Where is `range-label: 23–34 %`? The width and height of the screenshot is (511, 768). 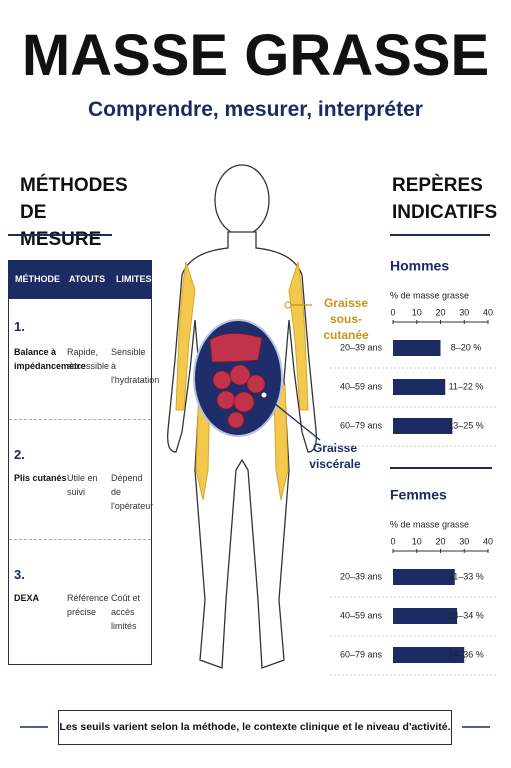 range-label: 23–34 % is located at coordinates (466, 615).